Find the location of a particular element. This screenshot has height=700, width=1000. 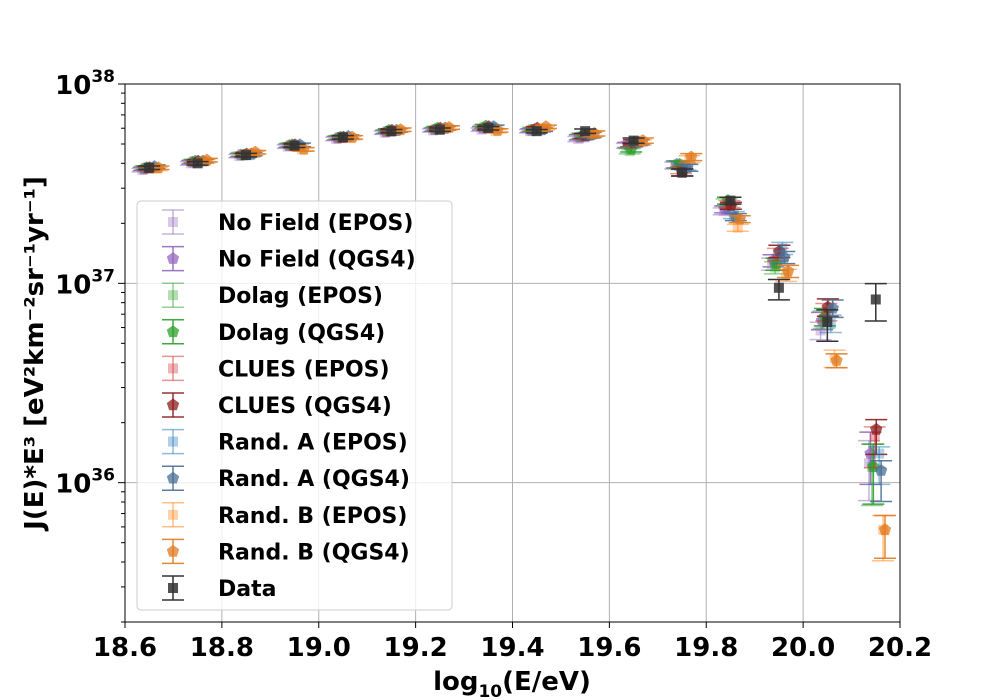

legend-label: No Field (QGS4) is located at coordinates (317, 260).